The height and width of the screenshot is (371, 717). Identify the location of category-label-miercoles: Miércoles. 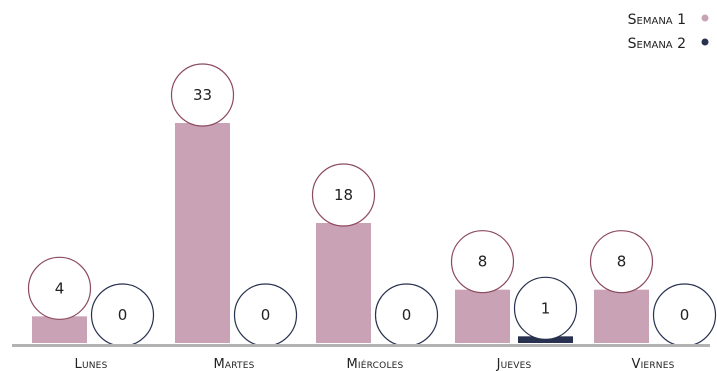
(375, 364).